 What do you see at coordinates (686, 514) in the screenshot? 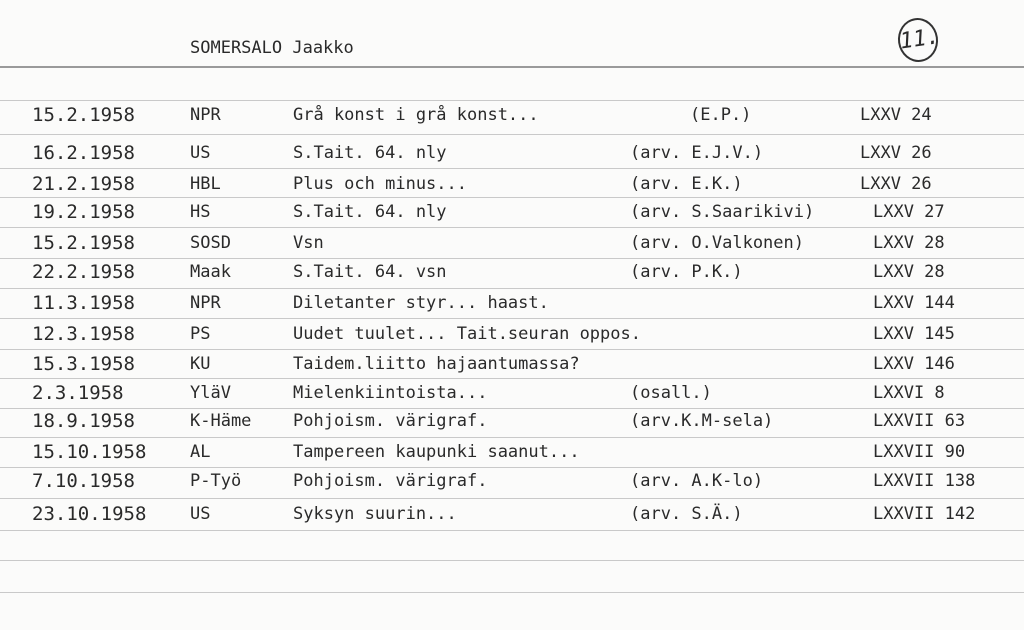
I see `entry-reviewer: (arv. S.Ä.)` at bounding box center [686, 514].